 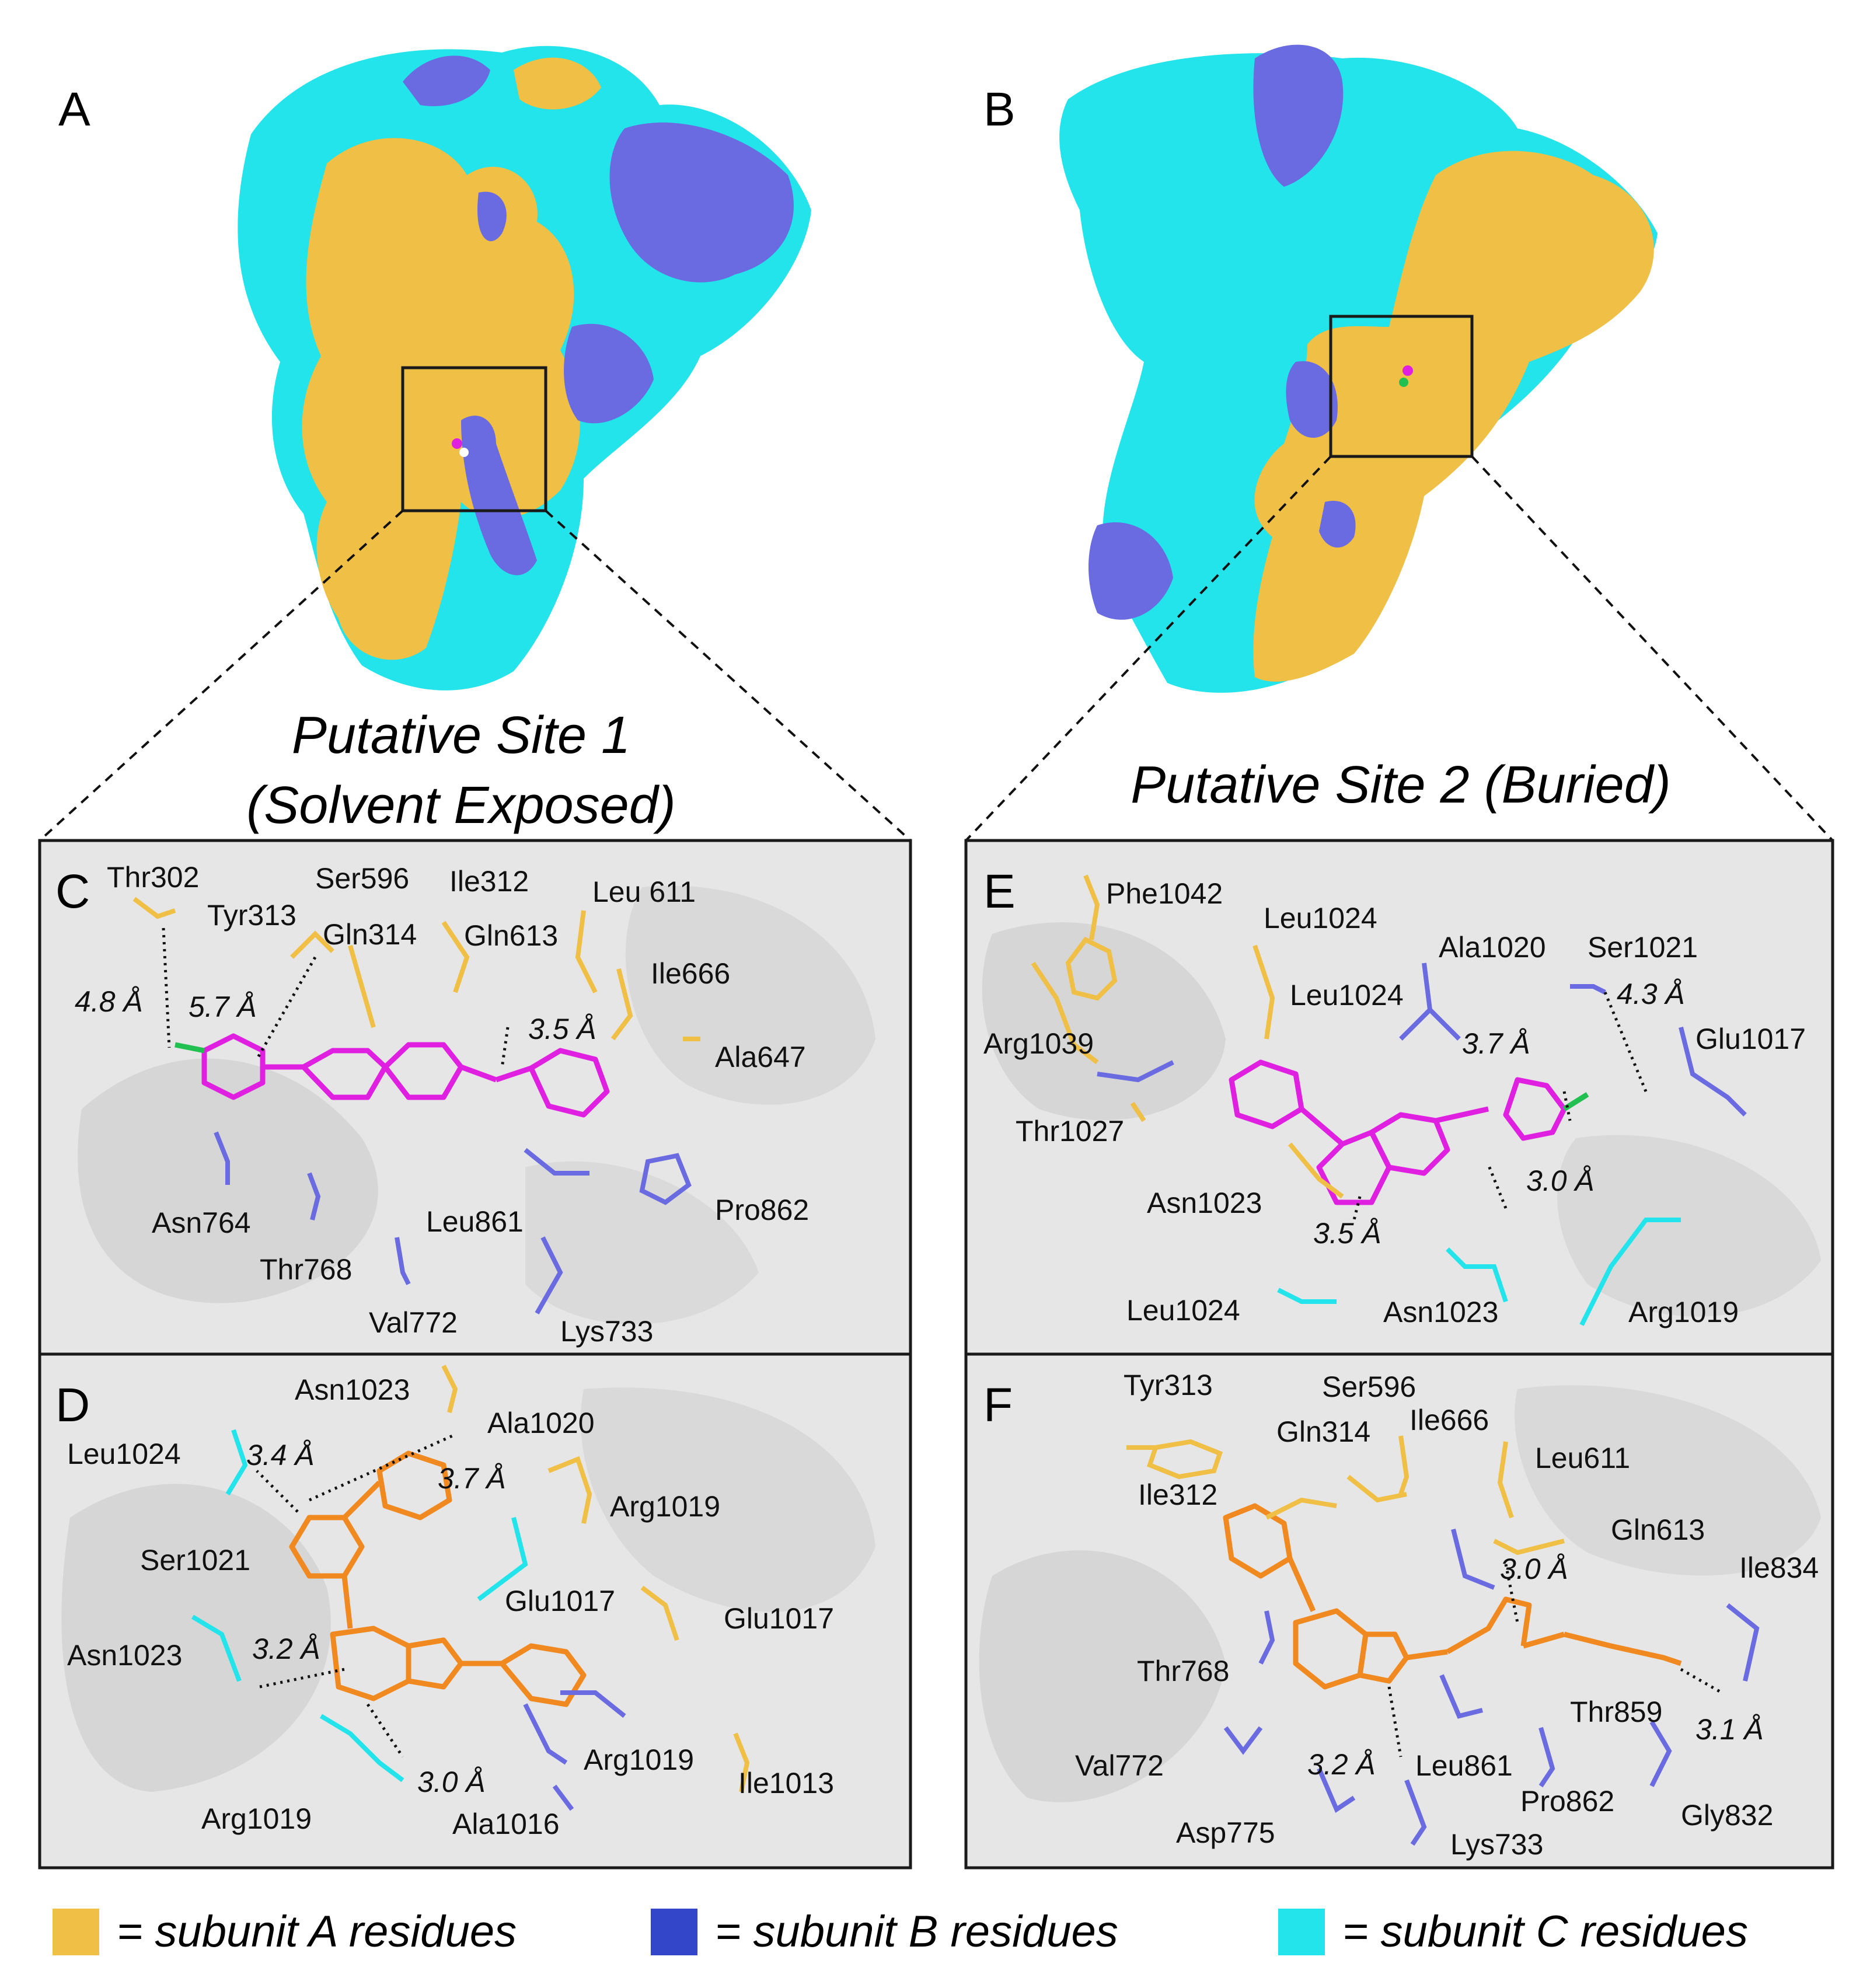 I want to click on legend-swatch-subunit-a, so click(x=76, y=1932).